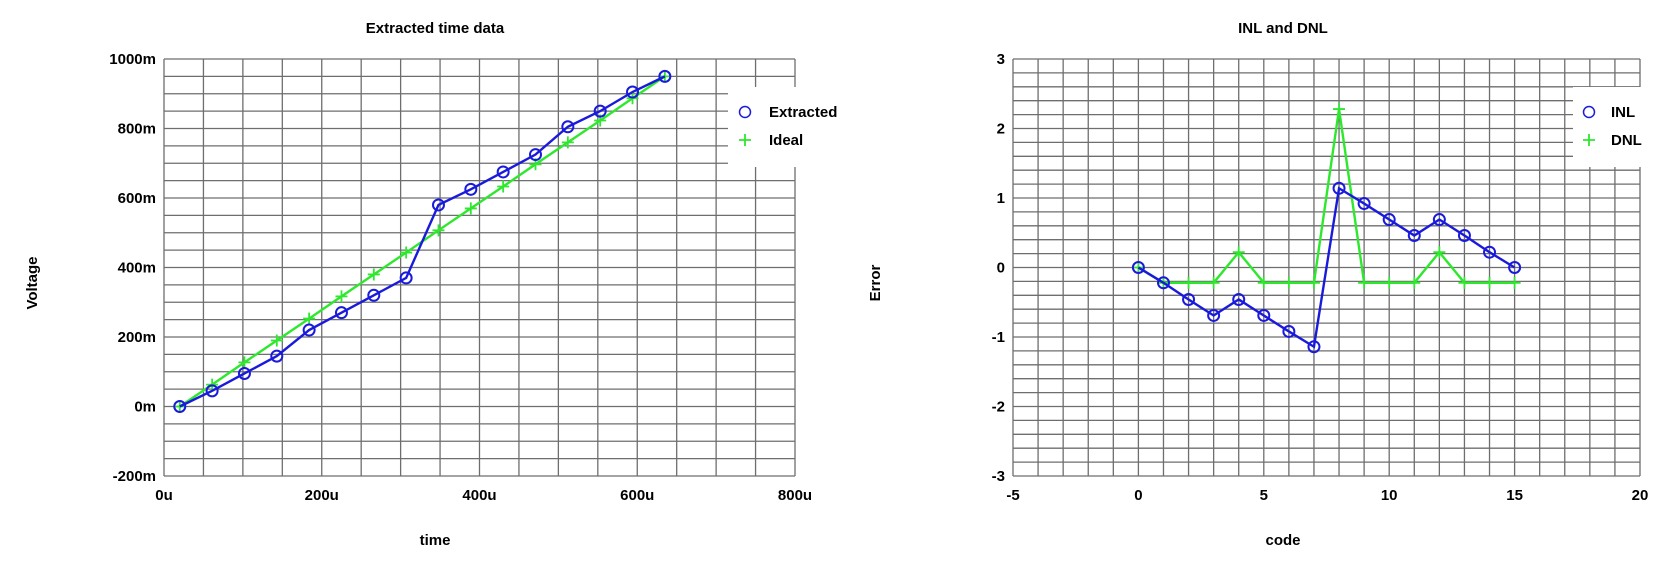 The height and width of the screenshot is (565, 1664). What do you see at coordinates (1640, 495) in the screenshot?
I see `x-tick-label: 20` at bounding box center [1640, 495].